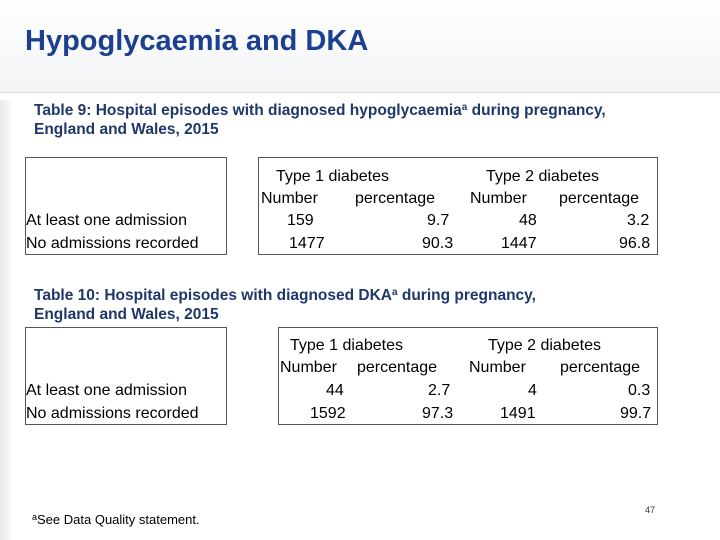 Image resolution: width=720 pixels, height=540 pixels. What do you see at coordinates (7, 320) in the screenshot?
I see `left-accent-bar` at bounding box center [7, 320].